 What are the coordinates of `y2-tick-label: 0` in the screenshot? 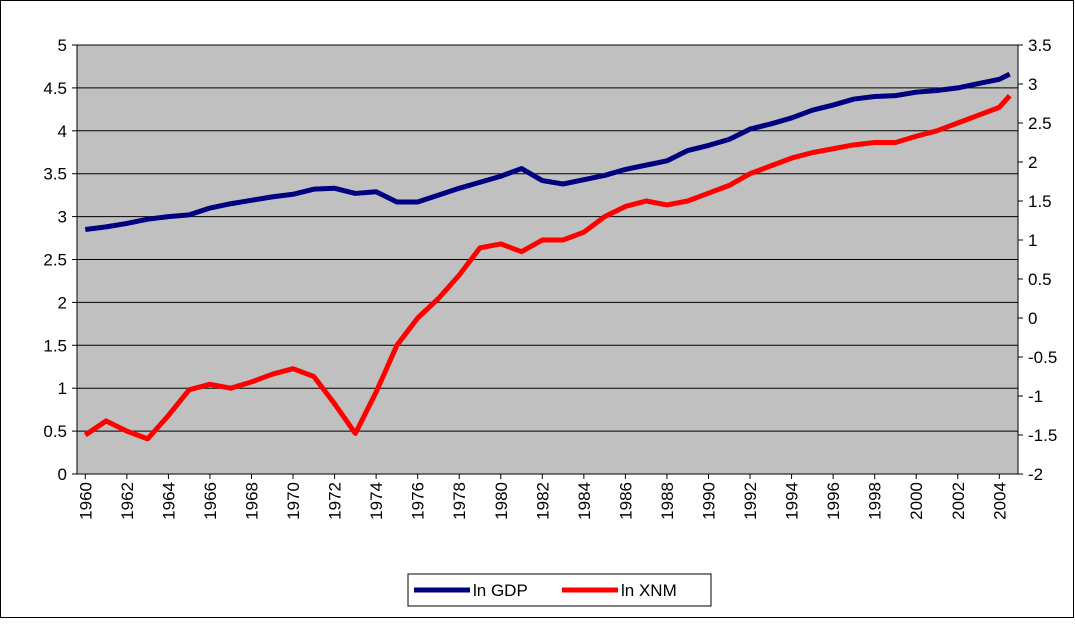 It's located at (1032, 318).